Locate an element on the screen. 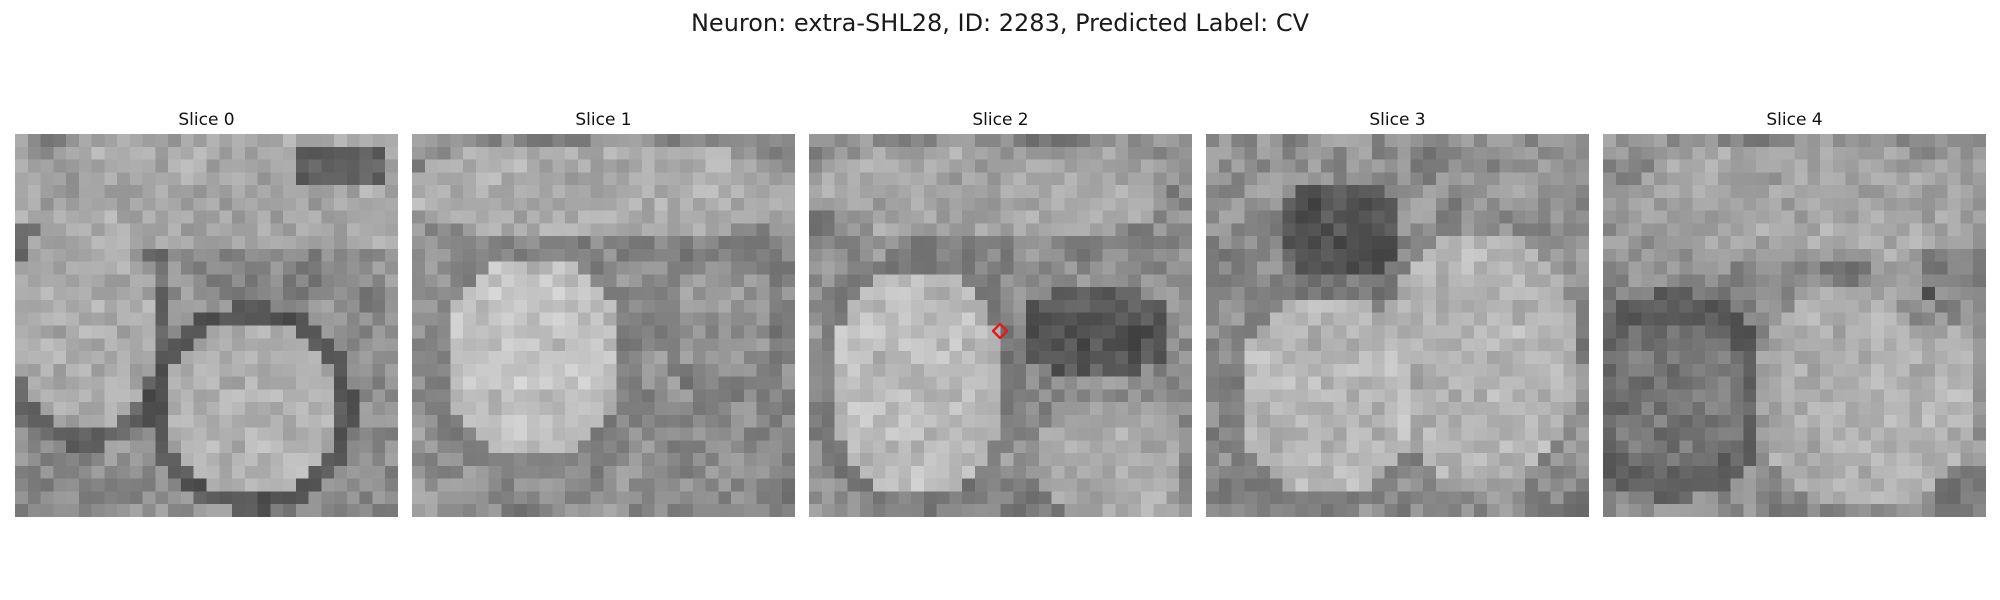  slice-panel-3: Slice 3 is located at coordinates (1397, 311).